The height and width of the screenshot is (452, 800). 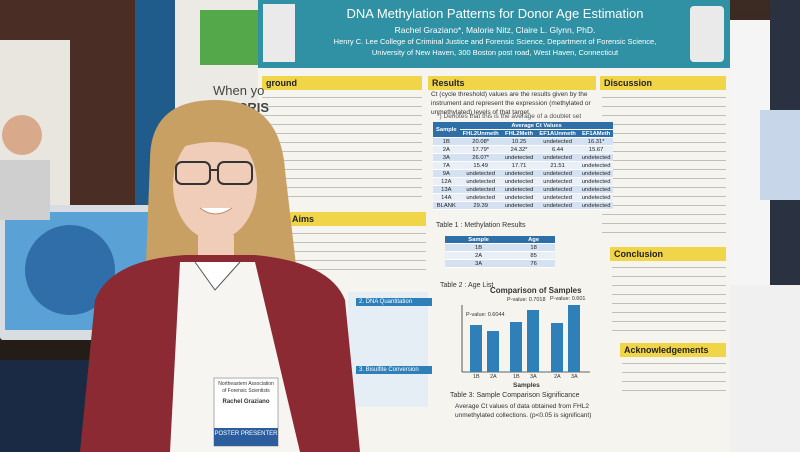 I want to click on table-row: 7A 15.49 17.71 21.51 undetected, so click(x=523, y=165).